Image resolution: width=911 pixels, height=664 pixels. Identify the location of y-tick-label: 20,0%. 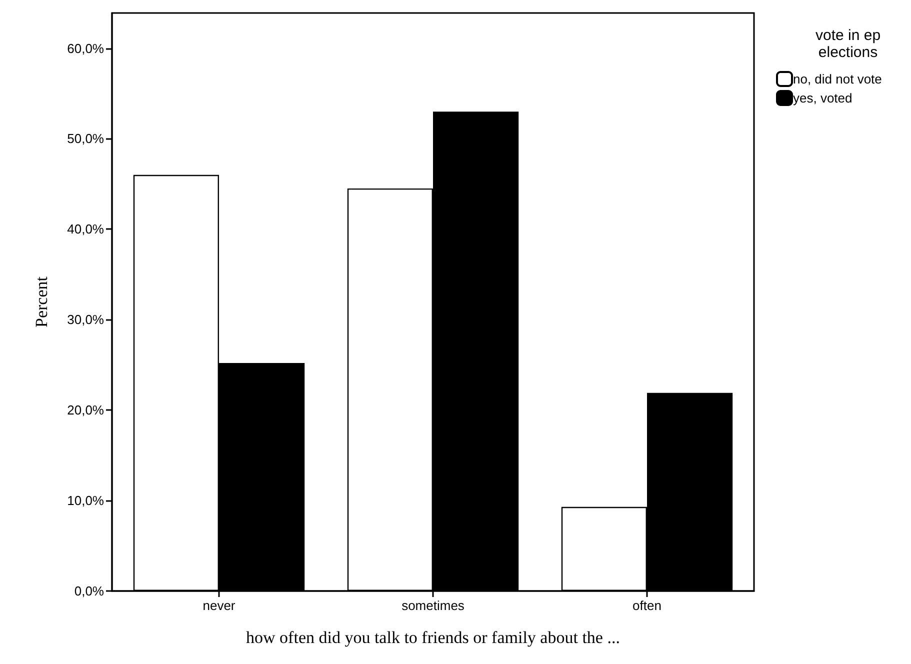
(85, 410).